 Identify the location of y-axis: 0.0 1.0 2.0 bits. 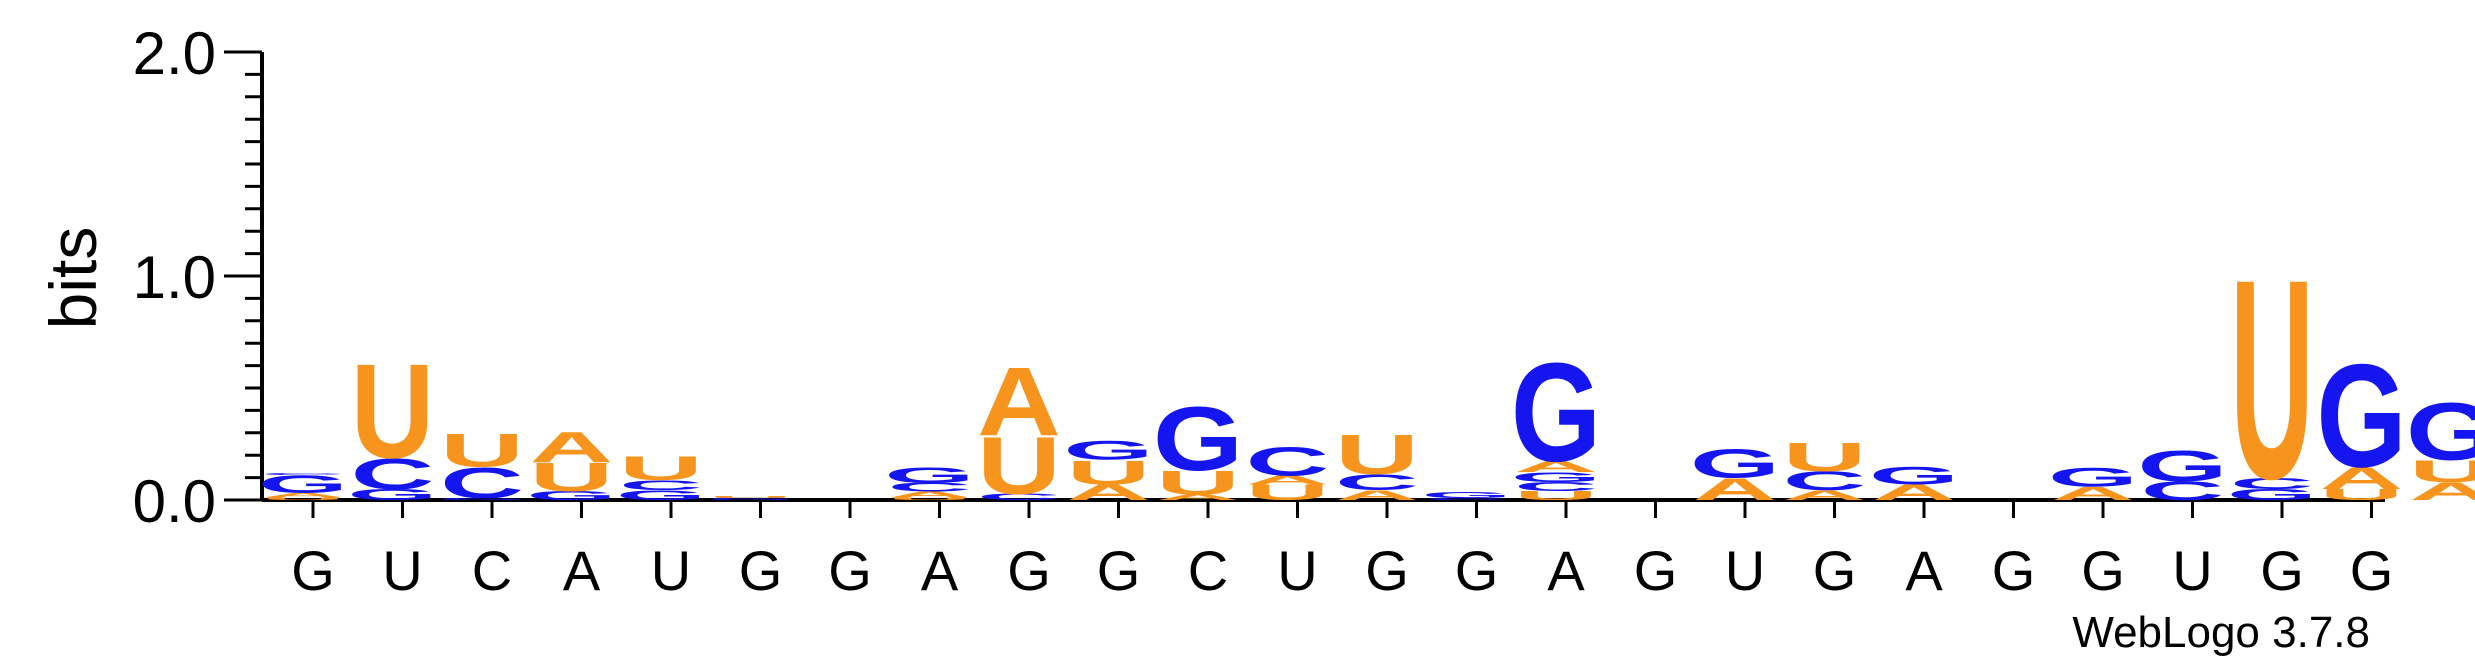
(150, 277).